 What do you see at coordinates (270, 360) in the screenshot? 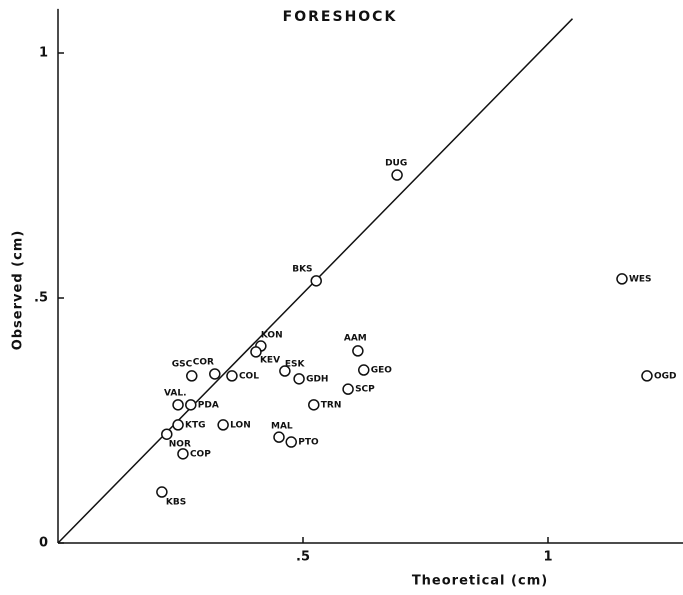
I see `point-label: KEV` at bounding box center [270, 360].